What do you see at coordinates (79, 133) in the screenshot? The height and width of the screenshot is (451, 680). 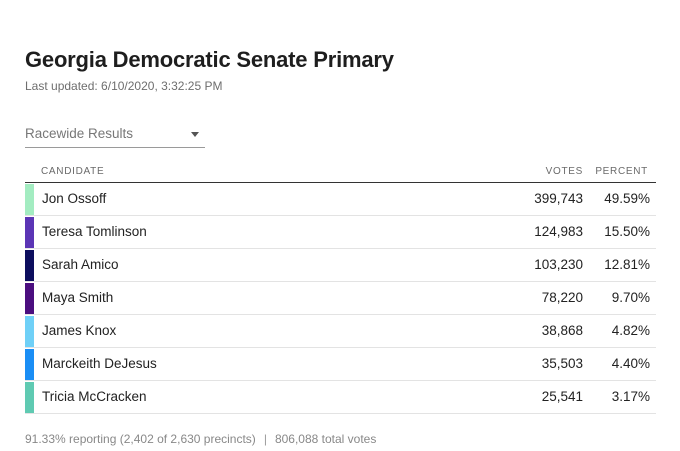 I see `dropdown-selected-label: Racewide Results` at bounding box center [79, 133].